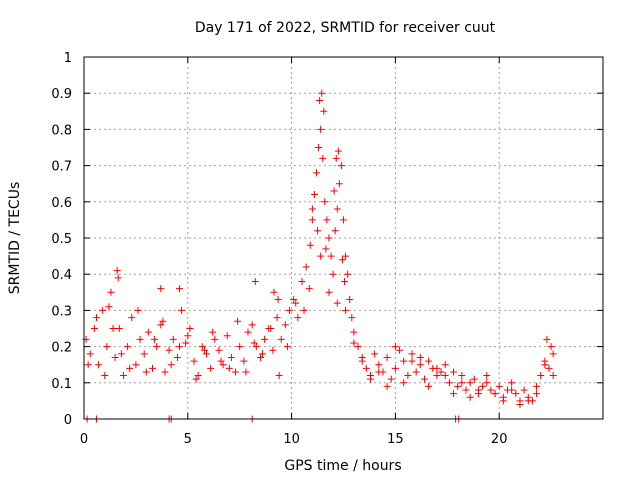 The image size is (640, 480). I want to click on y-tick-label: 0.6, so click(61, 203).